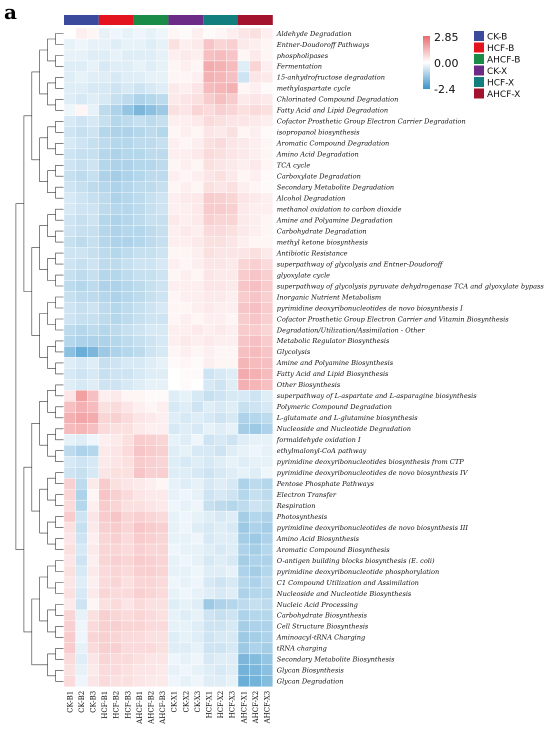 The image size is (550, 731). What do you see at coordinates (318, 539) in the screenshot?
I see `row-label: Amino Acid Biosynthesis` at bounding box center [318, 539].